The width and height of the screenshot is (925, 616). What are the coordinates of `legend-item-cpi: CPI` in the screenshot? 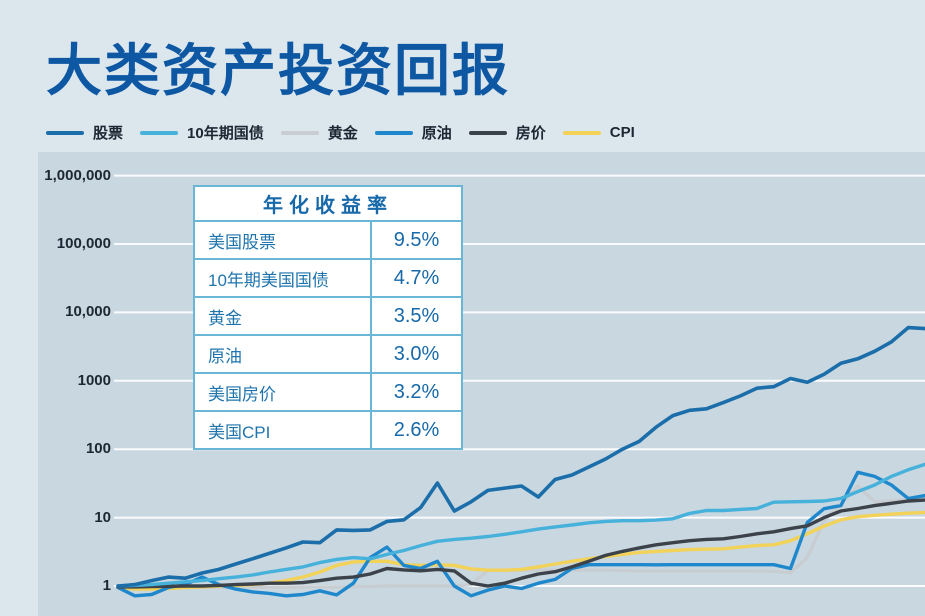 It's located at (598, 132).